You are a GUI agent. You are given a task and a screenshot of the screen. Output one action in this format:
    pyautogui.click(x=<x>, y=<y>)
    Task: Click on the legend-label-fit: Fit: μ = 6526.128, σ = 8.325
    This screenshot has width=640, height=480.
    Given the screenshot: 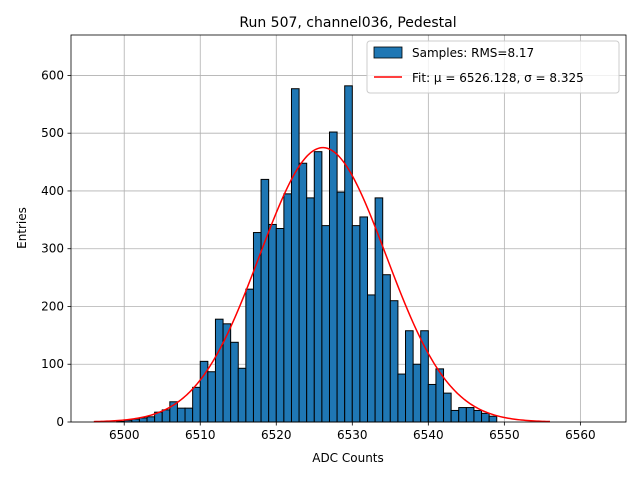 What is the action you would take?
    pyautogui.click(x=498, y=78)
    